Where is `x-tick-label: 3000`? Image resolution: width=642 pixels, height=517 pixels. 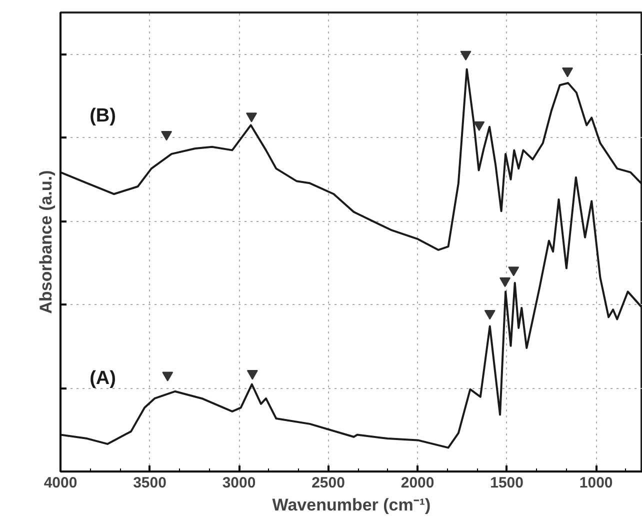
x-tick-label: 3000 is located at coordinates (239, 483).